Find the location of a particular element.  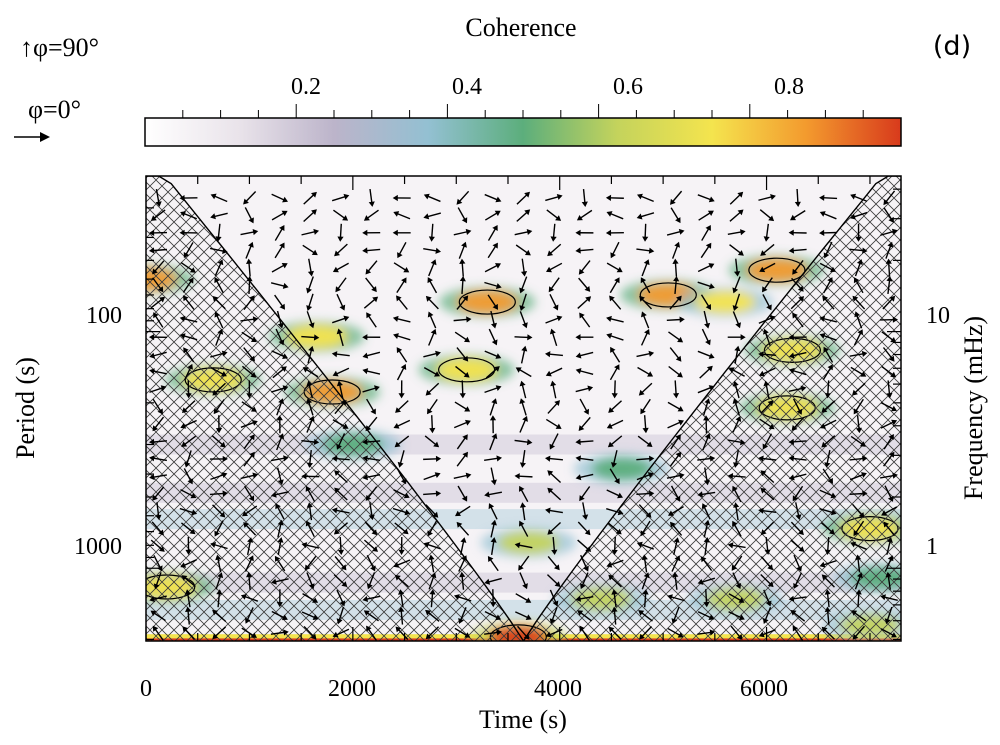

y-tick-label: 100 is located at coordinates (104, 316).